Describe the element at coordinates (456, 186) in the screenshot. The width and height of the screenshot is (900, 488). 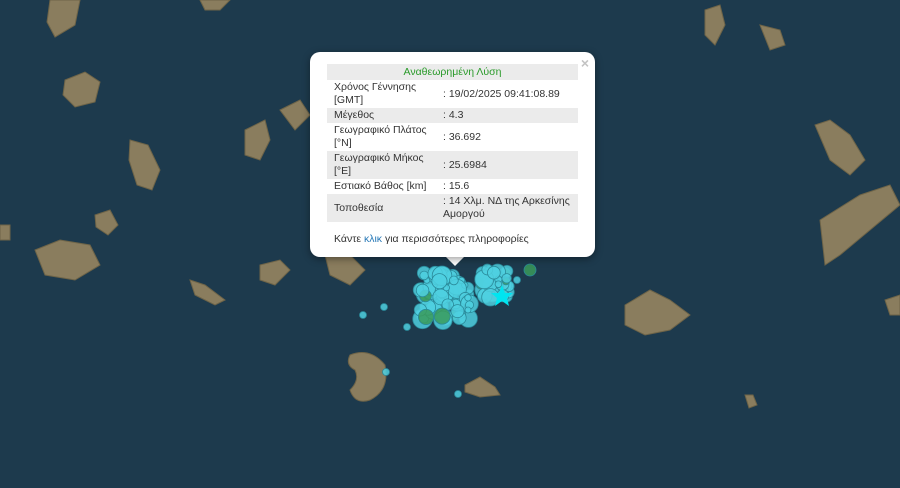
I see `depth-value: : 15.6` at that location.